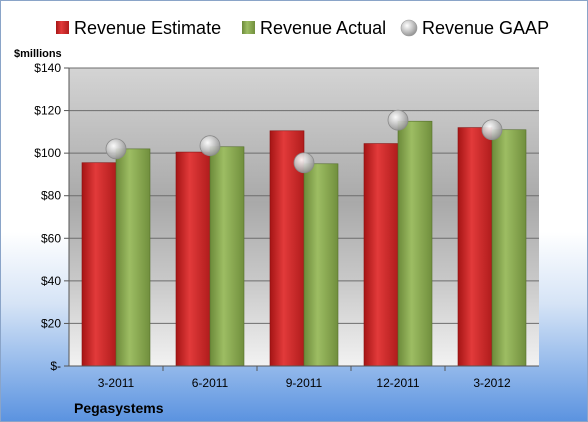 Image resolution: width=588 pixels, height=422 pixels. Describe the element at coordinates (51, 281) in the screenshot. I see `y-tick-label: $40` at that location.